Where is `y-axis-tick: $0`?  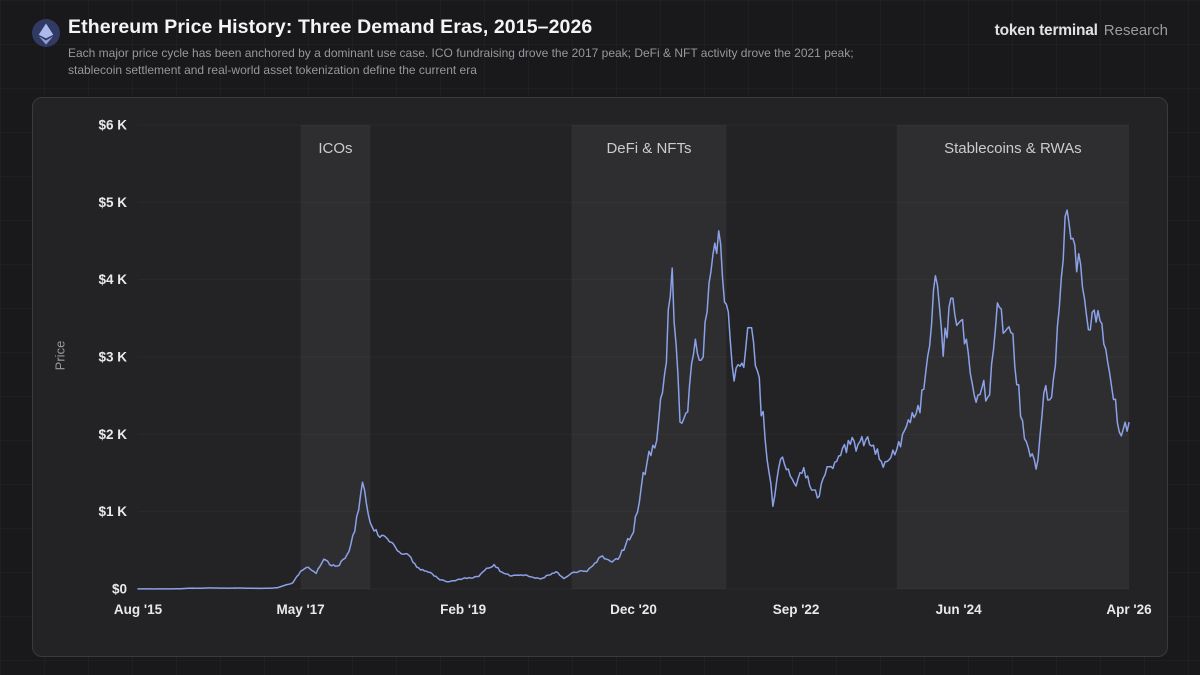 y-axis-tick: $0 is located at coordinates (119, 589).